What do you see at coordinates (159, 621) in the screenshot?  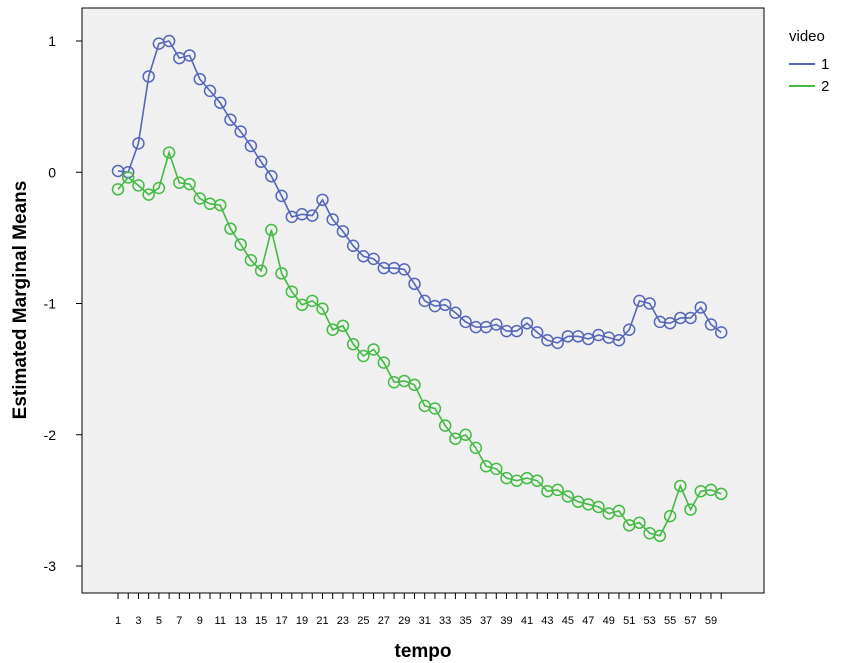 I see `x-tick-label: 5` at bounding box center [159, 621].